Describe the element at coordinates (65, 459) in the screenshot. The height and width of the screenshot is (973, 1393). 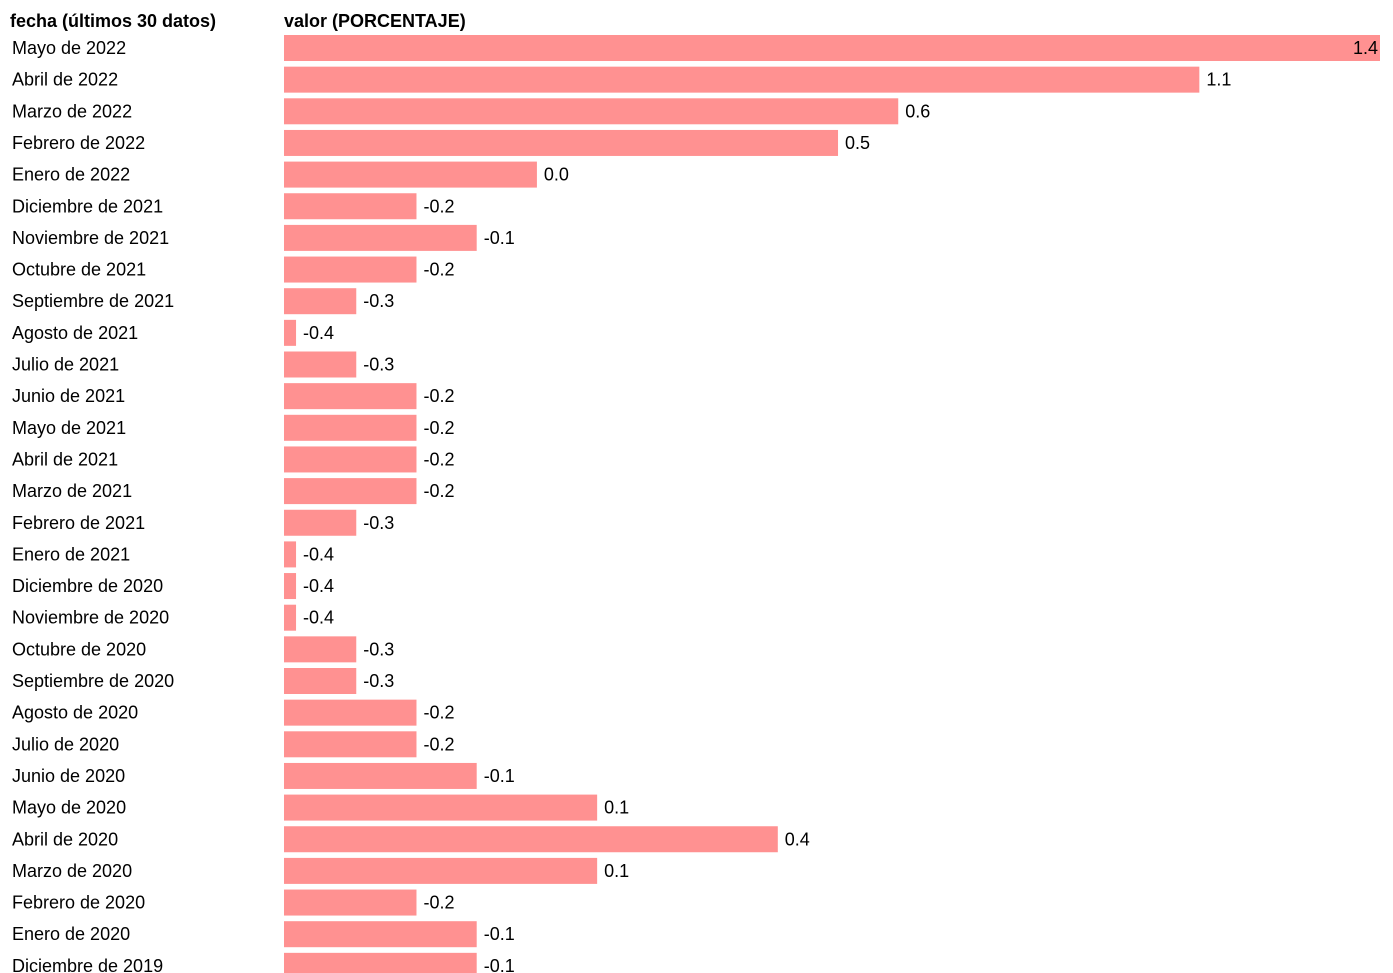
I see `category-label: Abril de 2021` at that location.